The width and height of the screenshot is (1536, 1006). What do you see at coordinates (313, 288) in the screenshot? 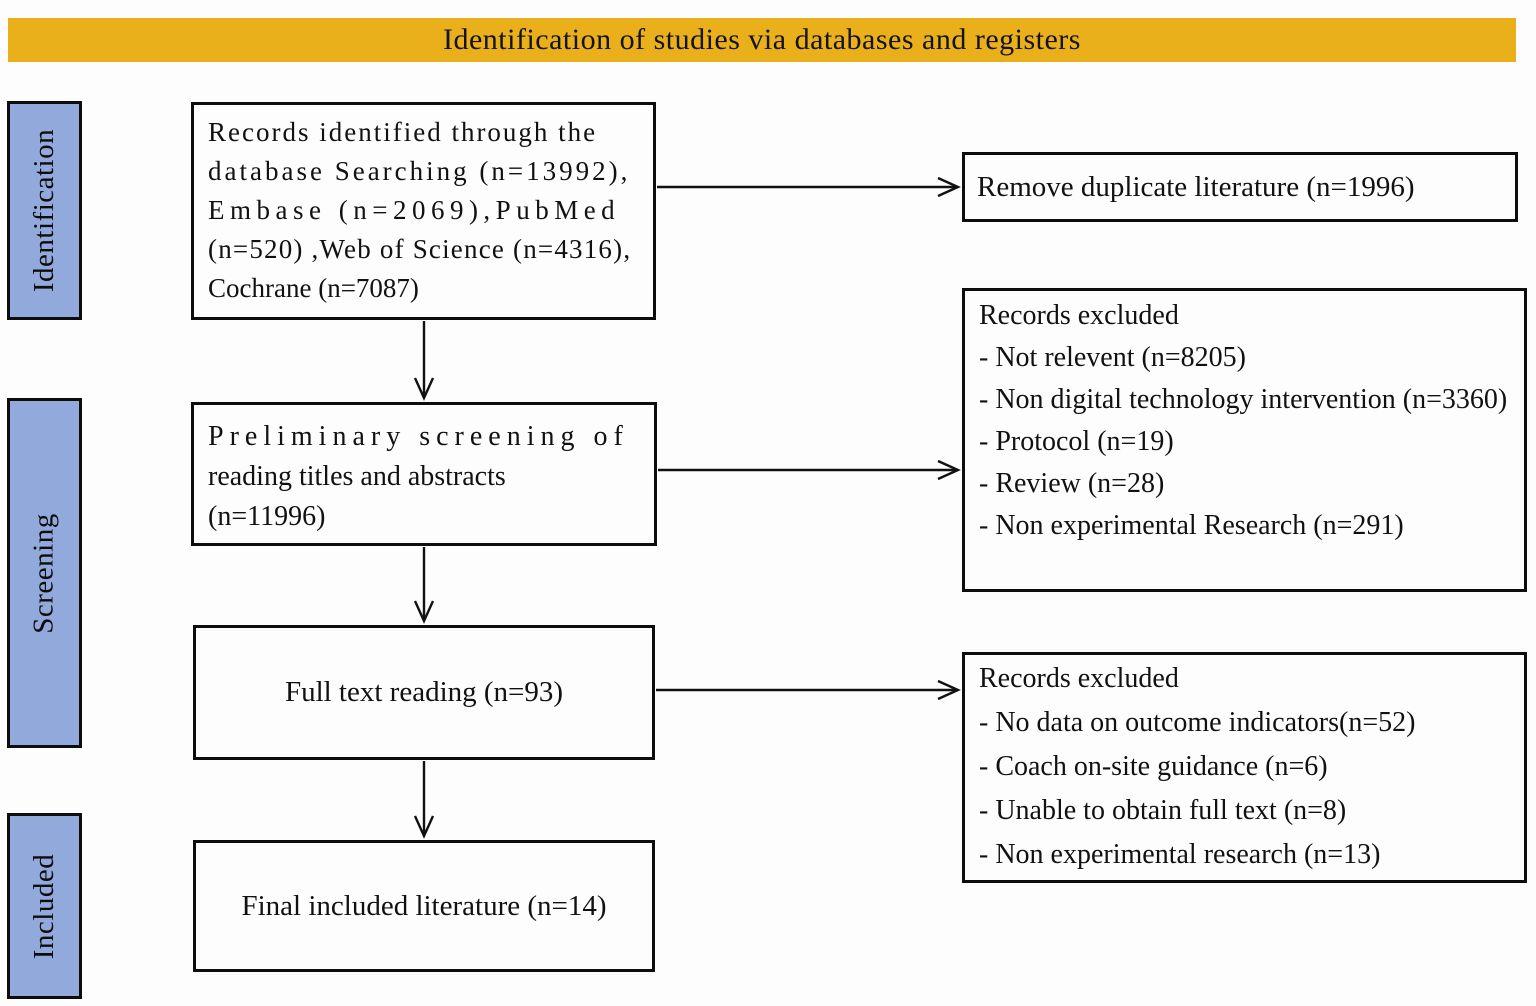
I see `box-text-line: Cochrane (n=7087)` at bounding box center [313, 288].